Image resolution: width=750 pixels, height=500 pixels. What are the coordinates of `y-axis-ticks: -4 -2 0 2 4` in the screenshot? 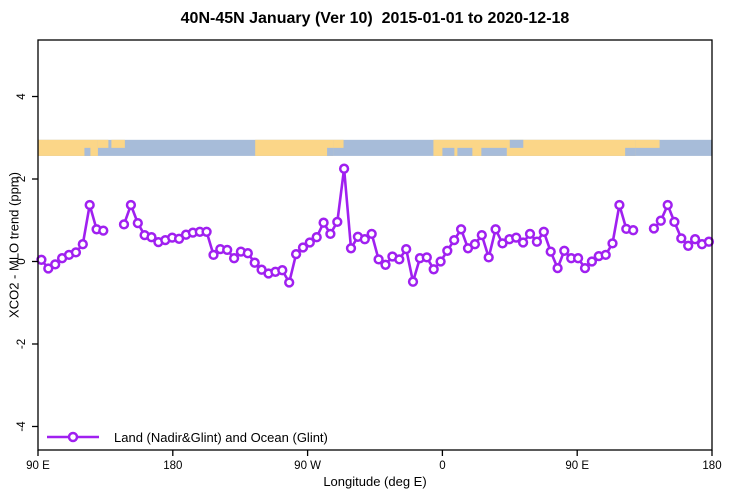 It's located at (27, 262).